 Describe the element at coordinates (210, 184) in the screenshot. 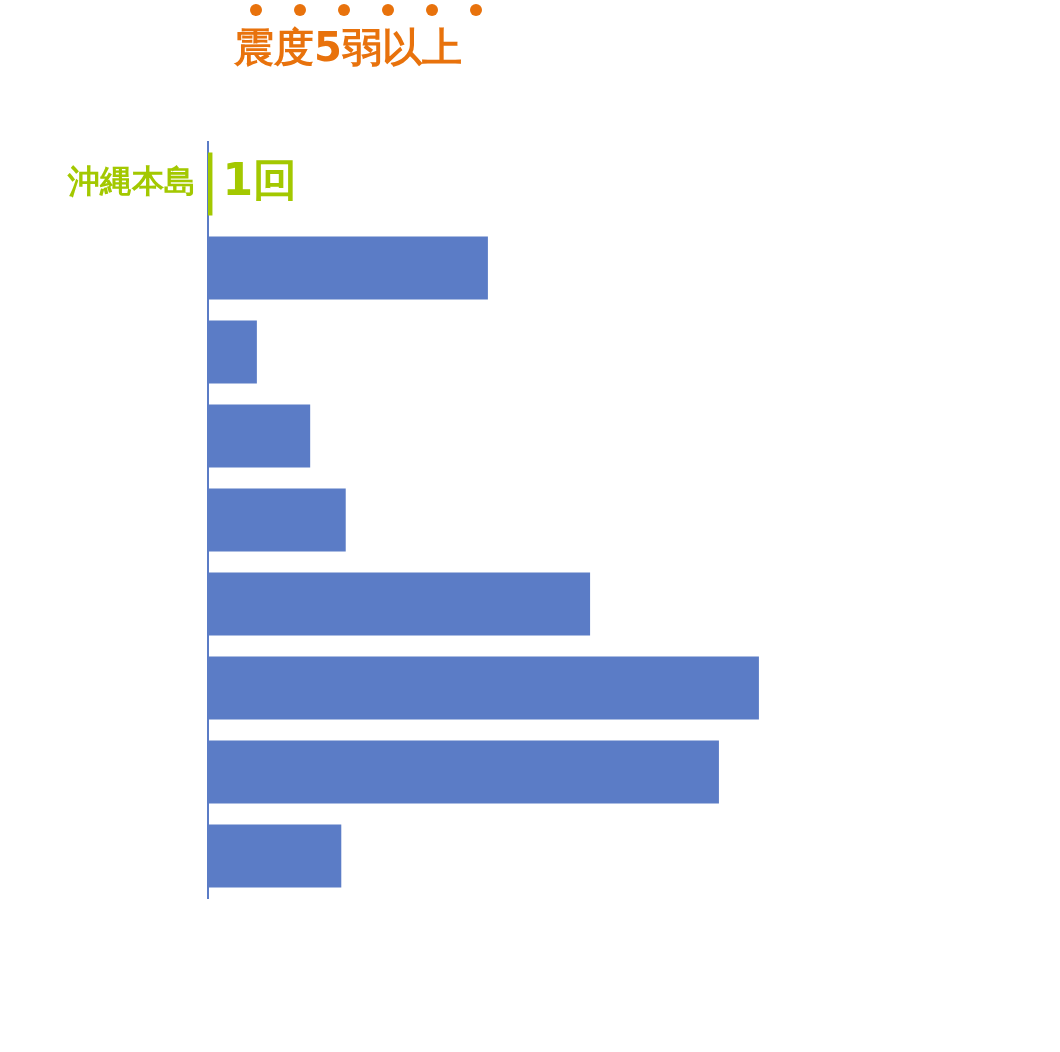

I see `bar` at that location.